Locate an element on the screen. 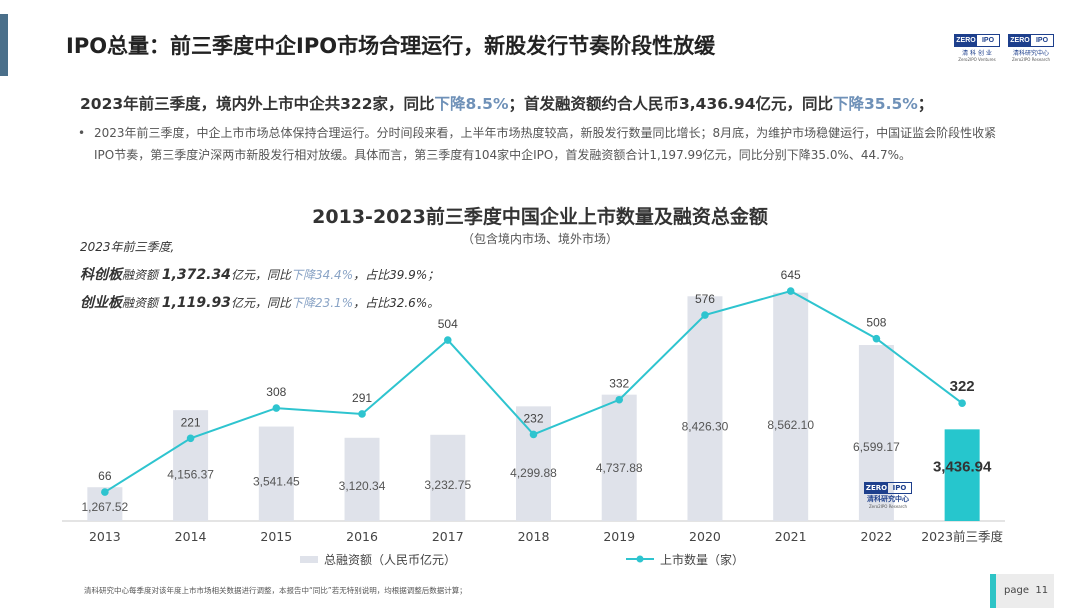 This screenshot has height=608, width=1080. watermark-right-text: IPO is located at coordinates (899, 488).